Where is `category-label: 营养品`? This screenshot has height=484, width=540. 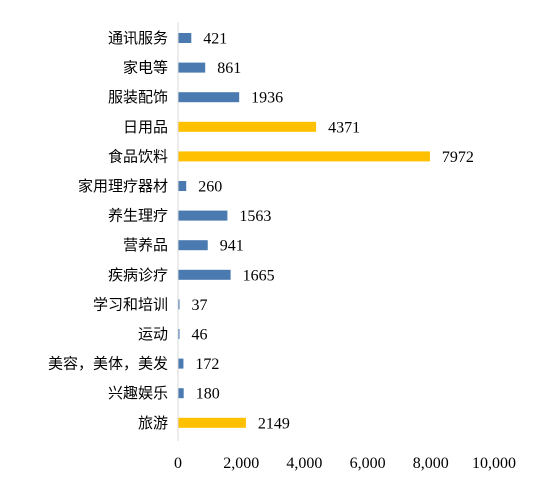
category-label: 营养品 is located at coordinates (145, 245).